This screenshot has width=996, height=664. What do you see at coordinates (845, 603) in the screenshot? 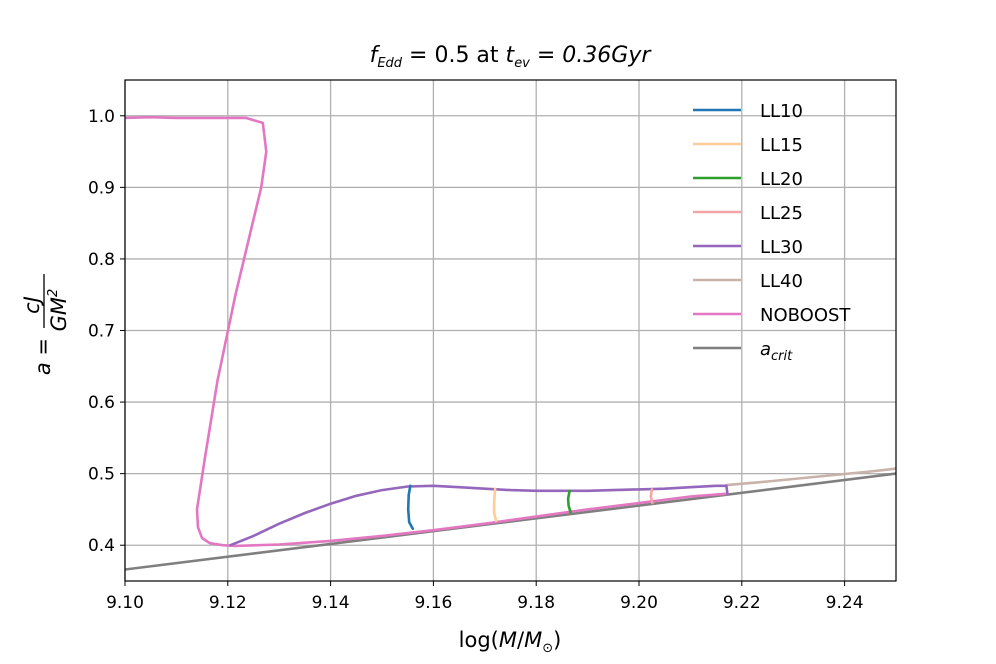
I see `x-tick-label: 9.24` at bounding box center [845, 603].